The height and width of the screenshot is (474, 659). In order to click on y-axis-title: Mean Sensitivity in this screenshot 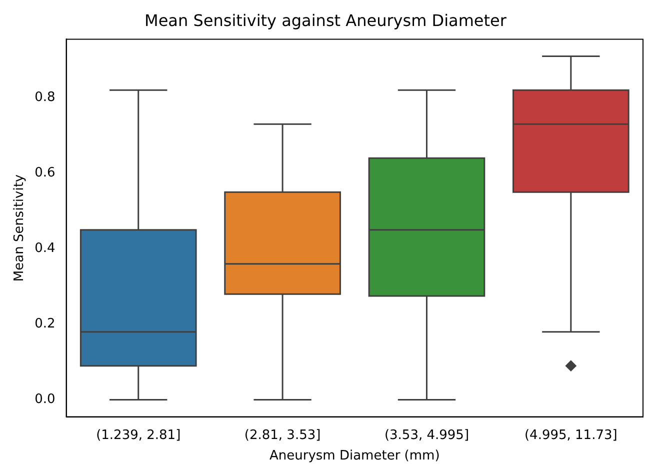, I will do `click(20, 228)`.